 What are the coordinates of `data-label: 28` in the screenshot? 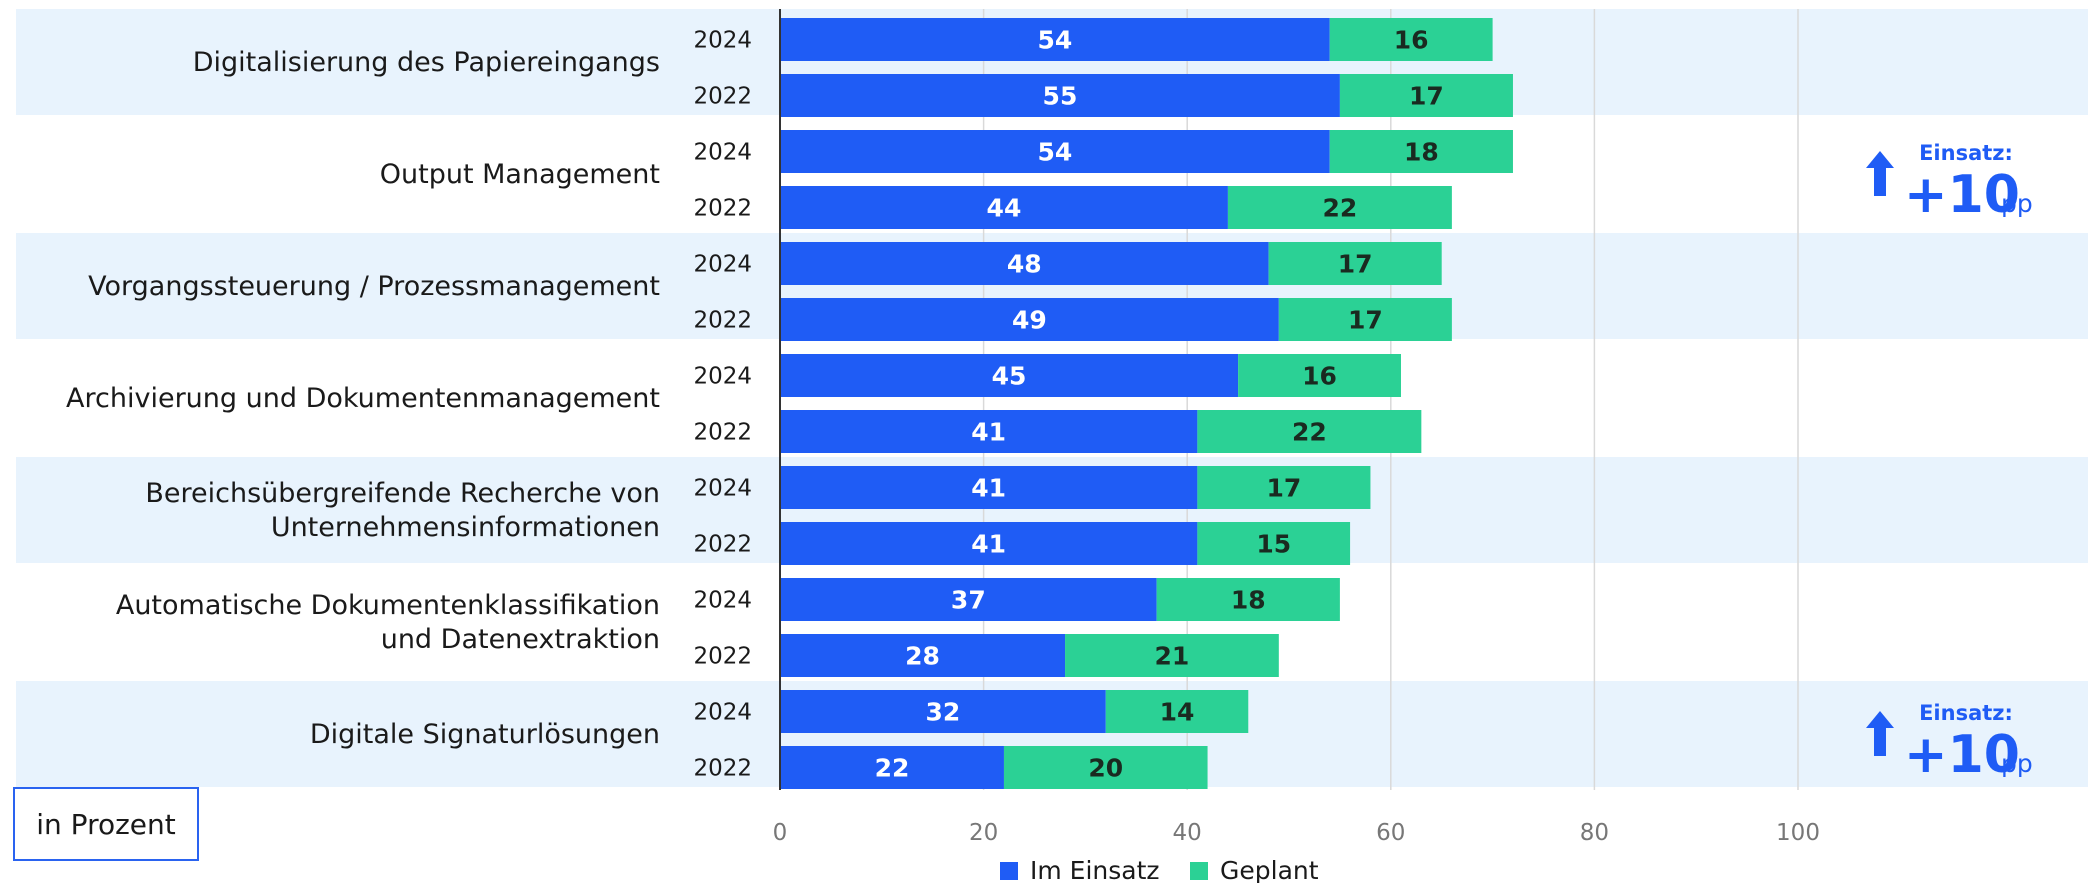 It's located at (922, 656).